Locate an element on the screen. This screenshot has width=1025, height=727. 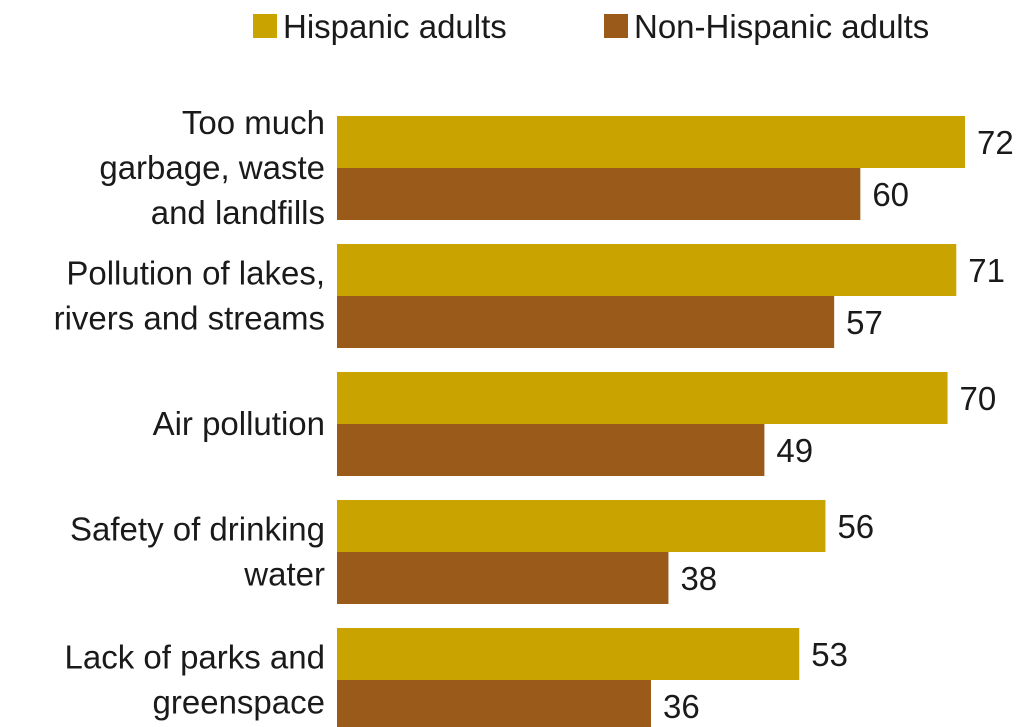
category-label: Too much garbage, waste and landfills is located at coordinates (212, 167).